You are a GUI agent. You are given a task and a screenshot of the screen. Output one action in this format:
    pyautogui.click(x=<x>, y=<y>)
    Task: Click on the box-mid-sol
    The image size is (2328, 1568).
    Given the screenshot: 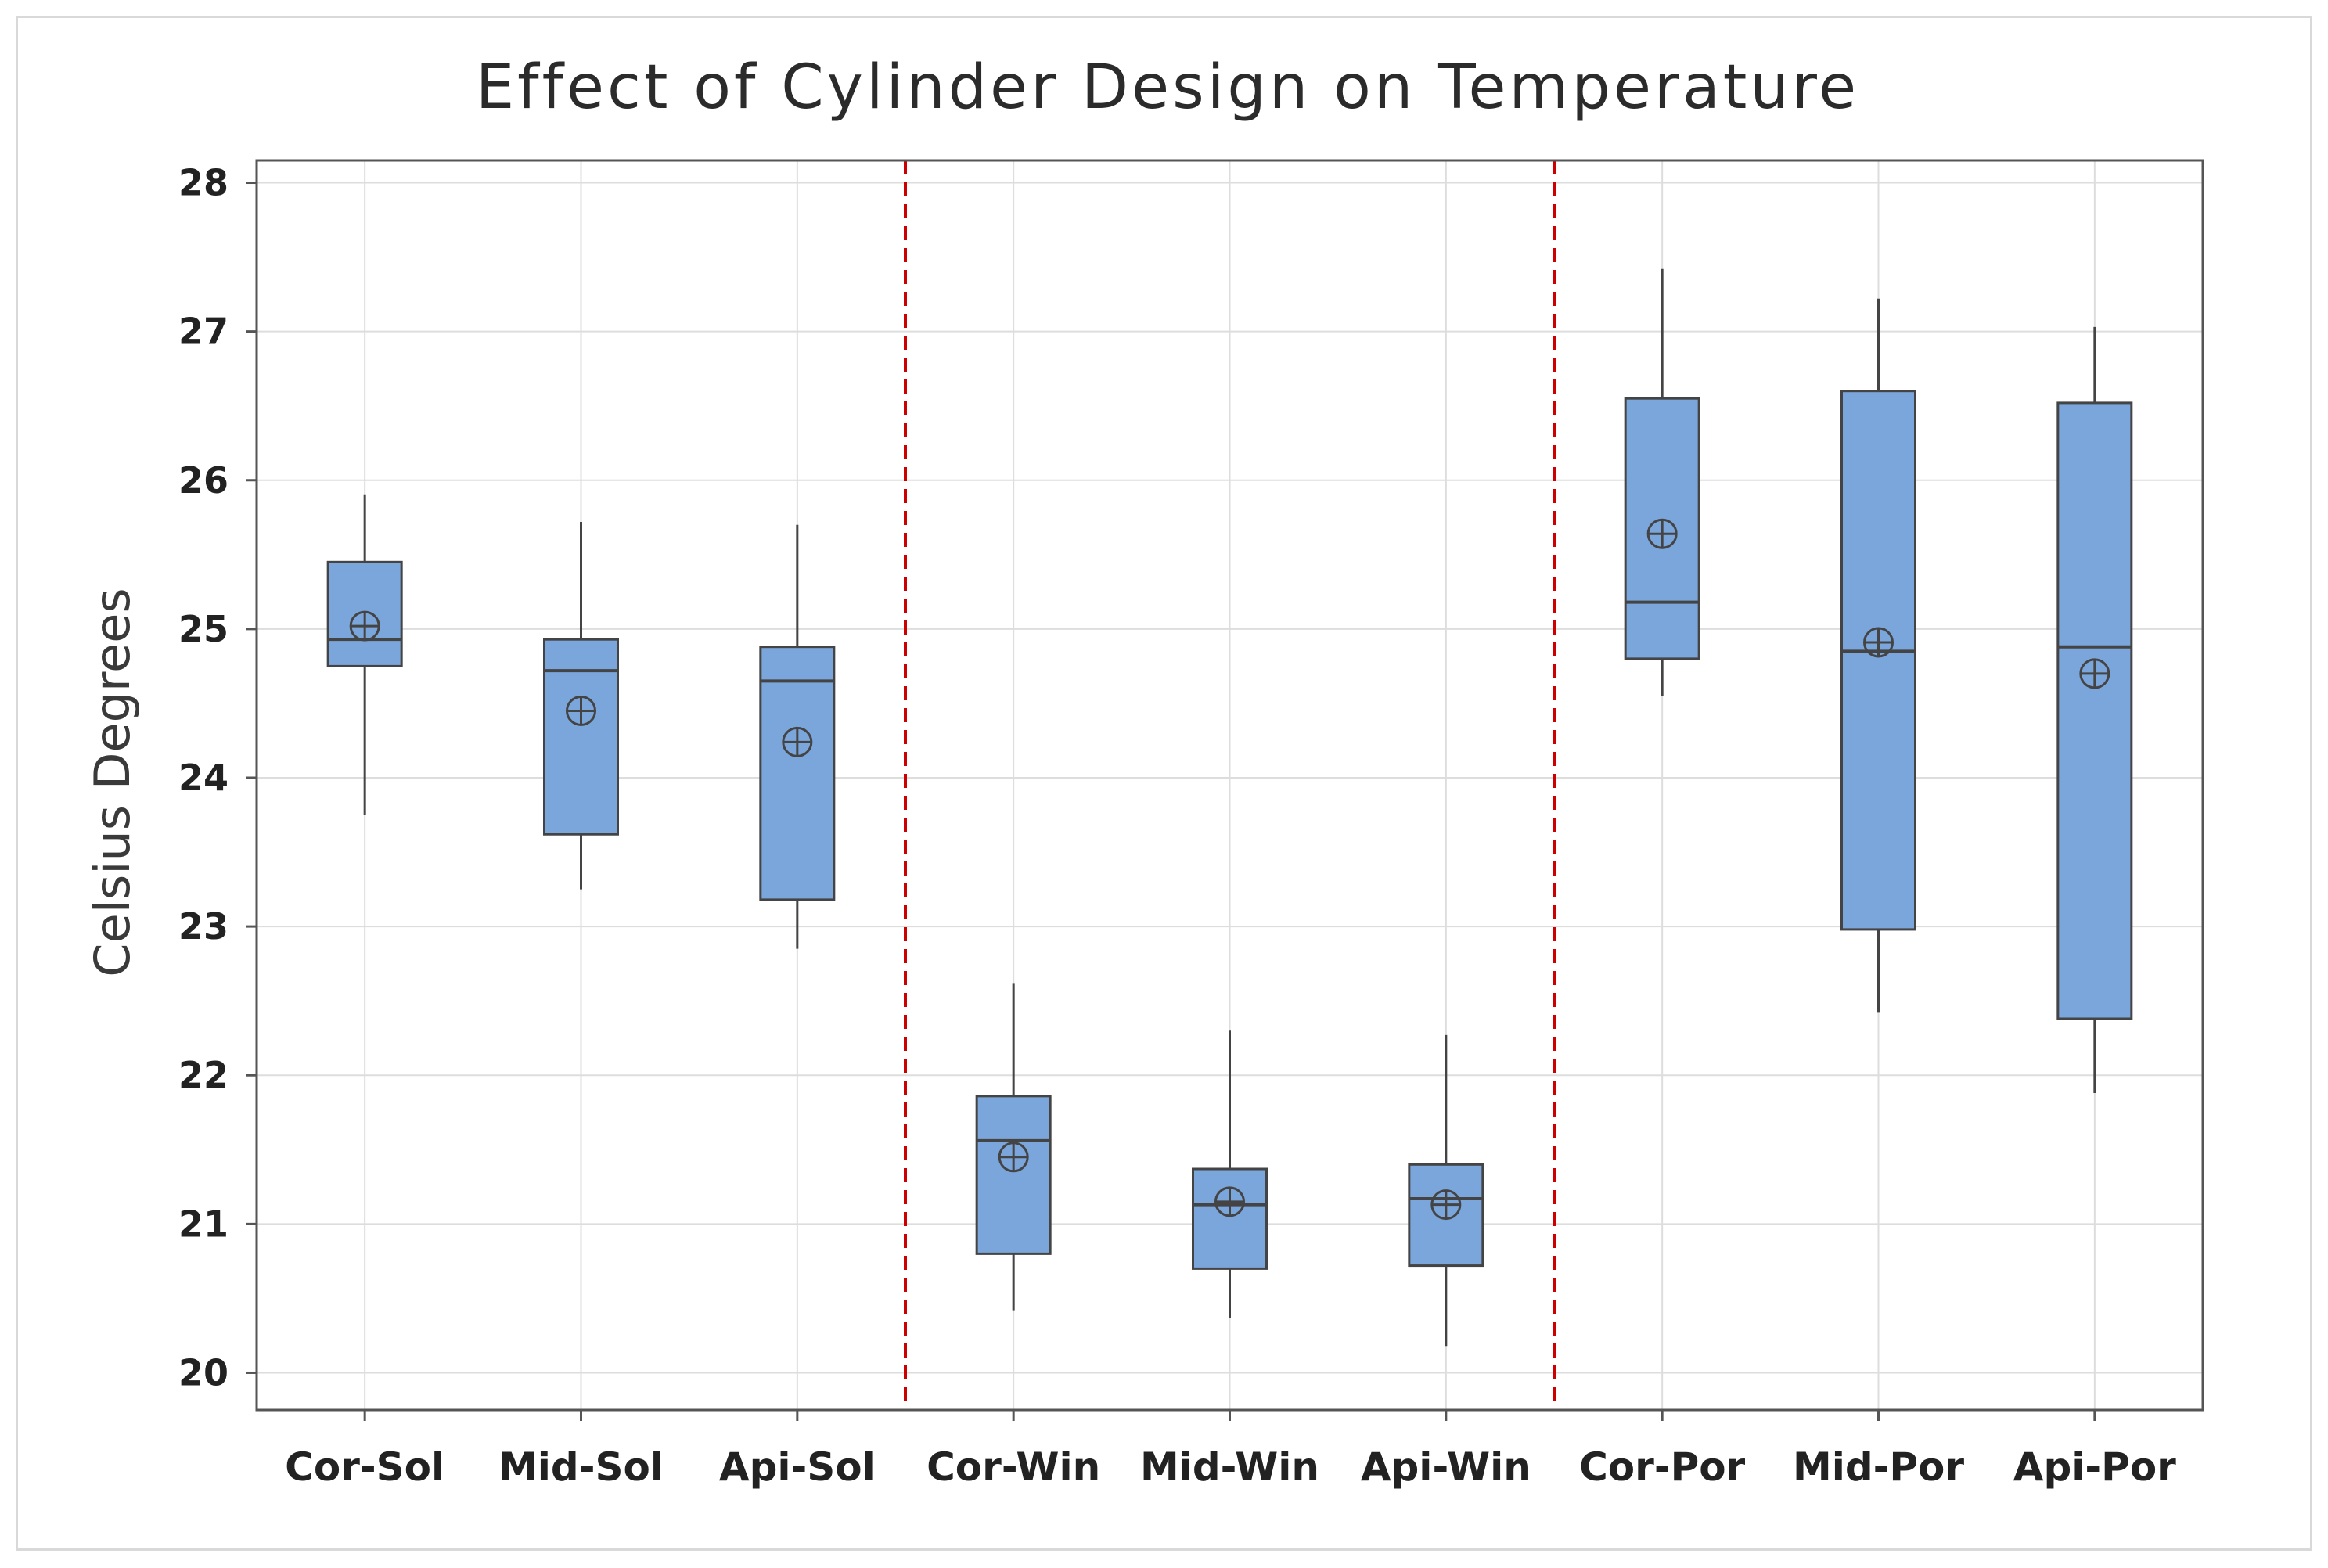 What is the action you would take?
    pyautogui.click(x=581, y=706)
    